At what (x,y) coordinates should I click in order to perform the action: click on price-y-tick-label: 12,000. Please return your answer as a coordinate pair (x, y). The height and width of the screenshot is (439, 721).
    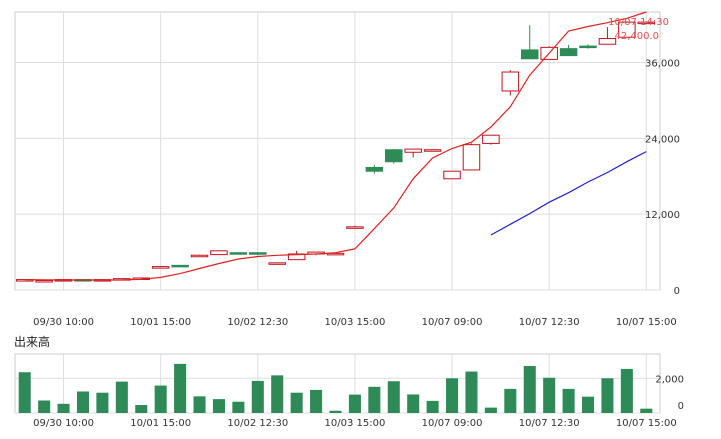
    Looking at the image, I should click on (662, 215).